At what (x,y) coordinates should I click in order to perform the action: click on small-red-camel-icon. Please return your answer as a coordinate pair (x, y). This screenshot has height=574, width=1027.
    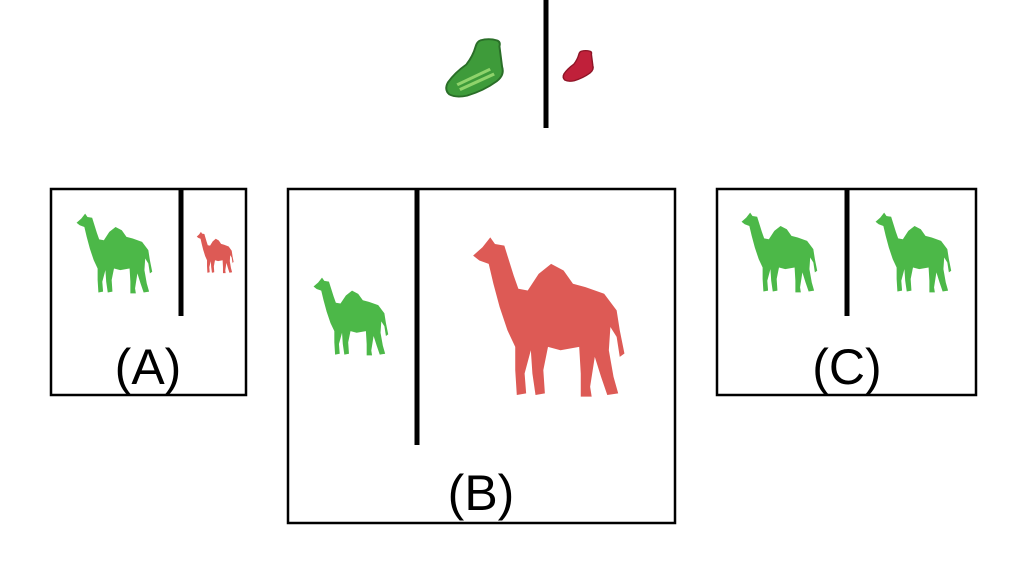
    Looking at the image, I should click on (215, 252).